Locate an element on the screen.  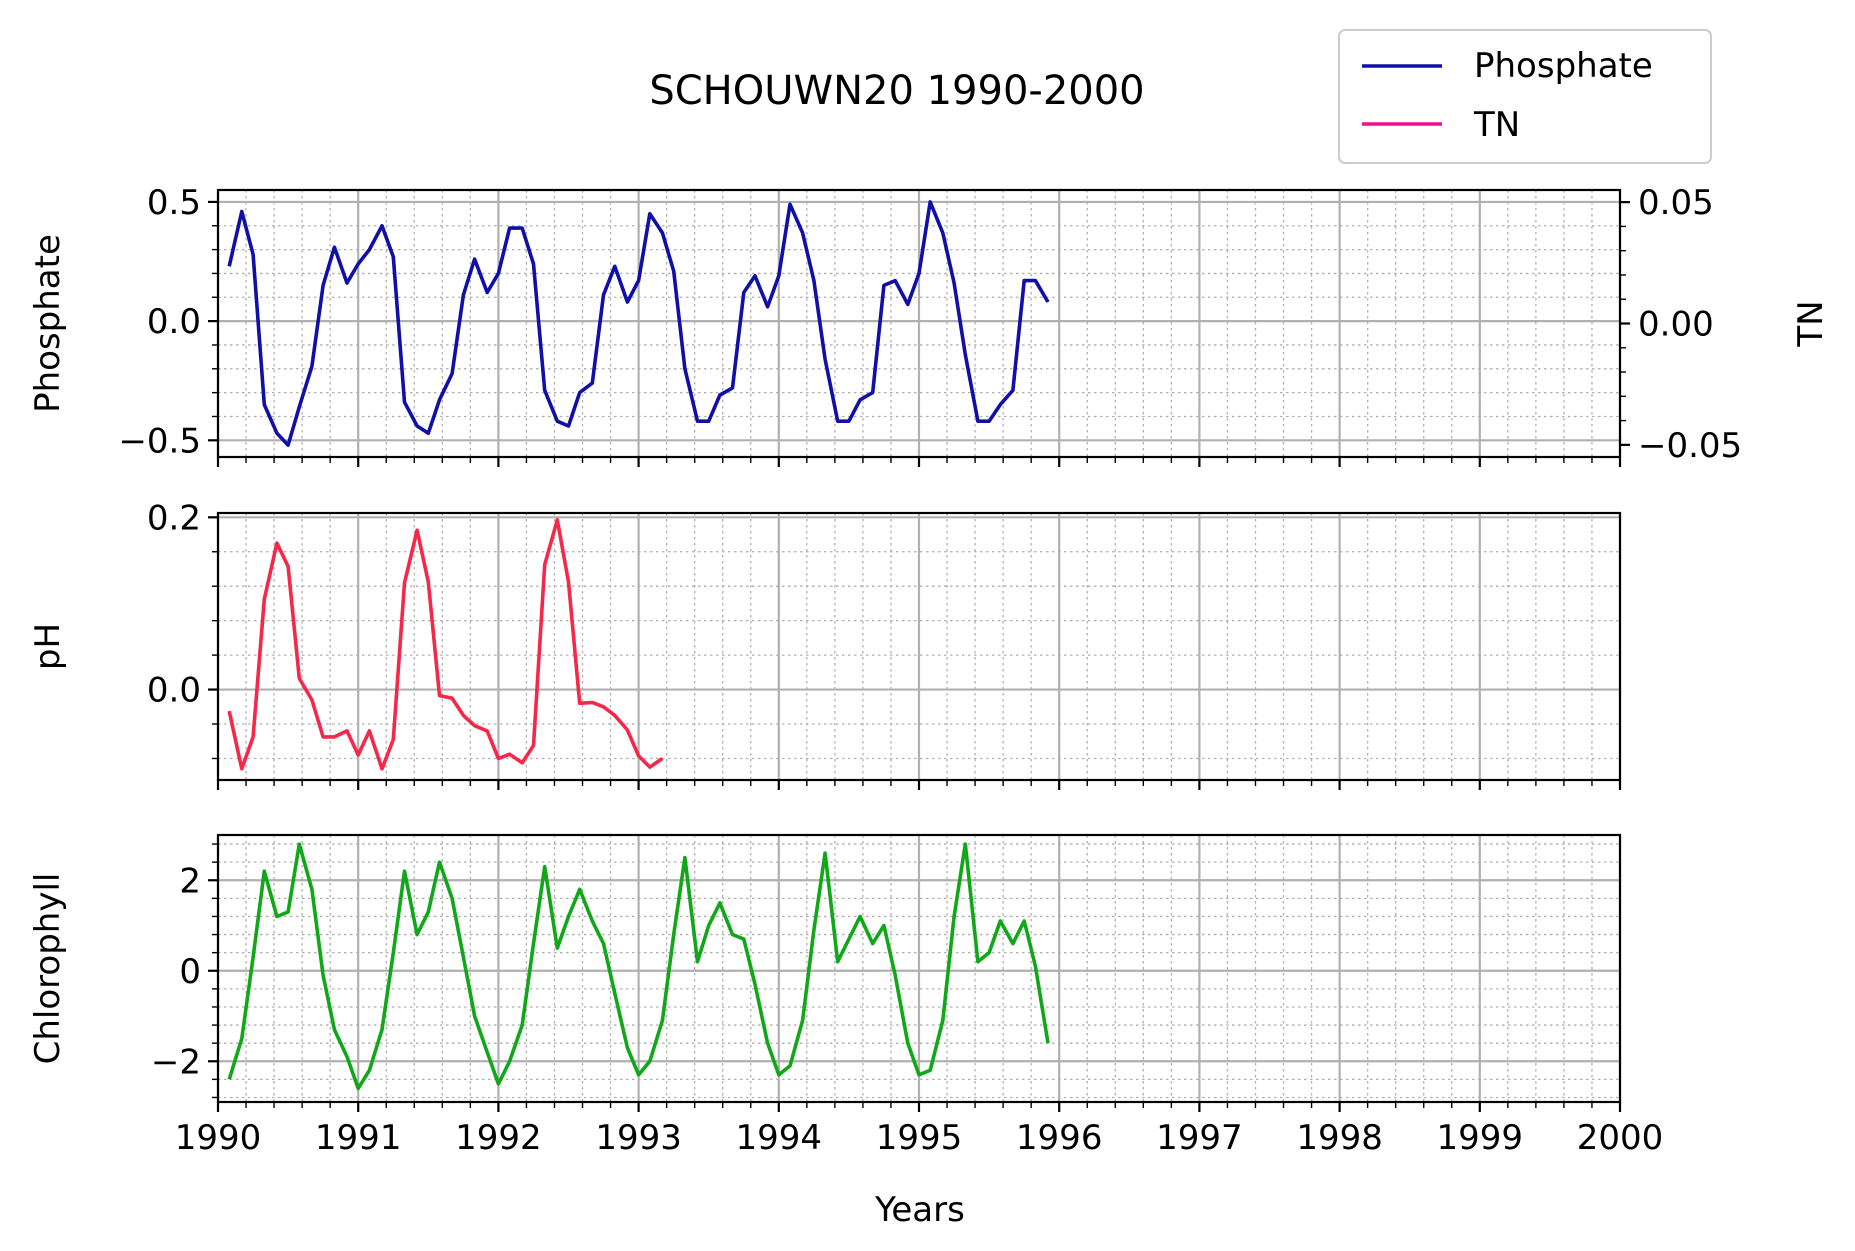
y-tick-label: 0 is located at coordinates (190, 972).